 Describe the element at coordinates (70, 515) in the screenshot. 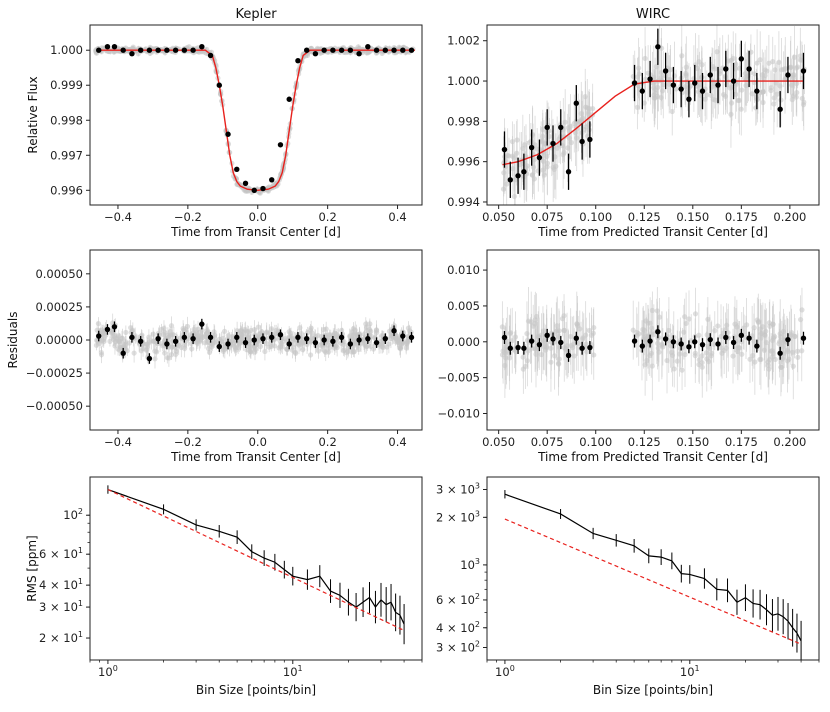

I see `y-tick-label-base: 10` at that location.